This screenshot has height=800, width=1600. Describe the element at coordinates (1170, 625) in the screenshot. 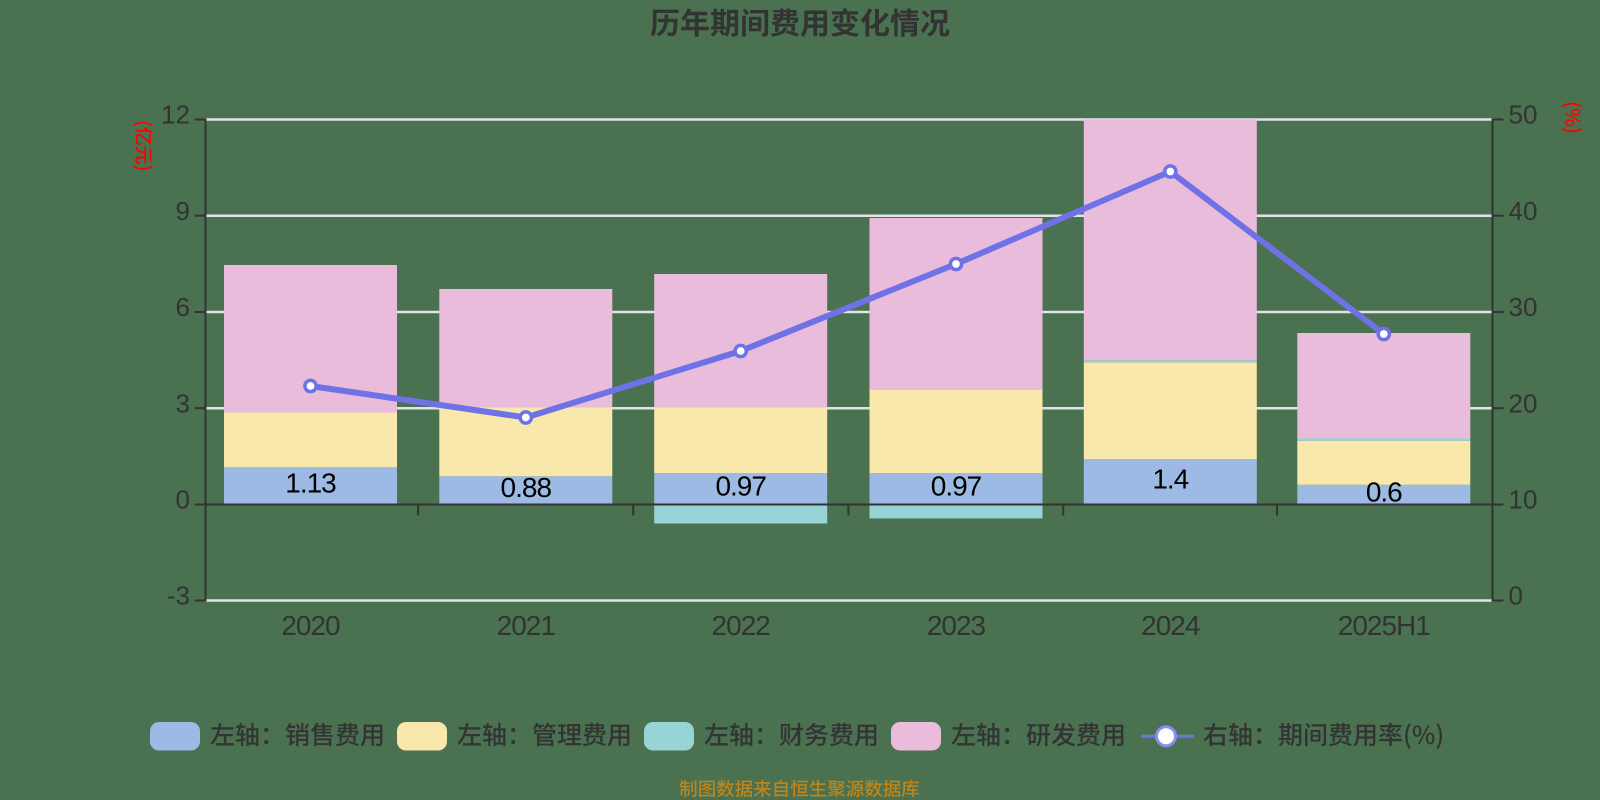

I see `svg-text: 2024` at that location.